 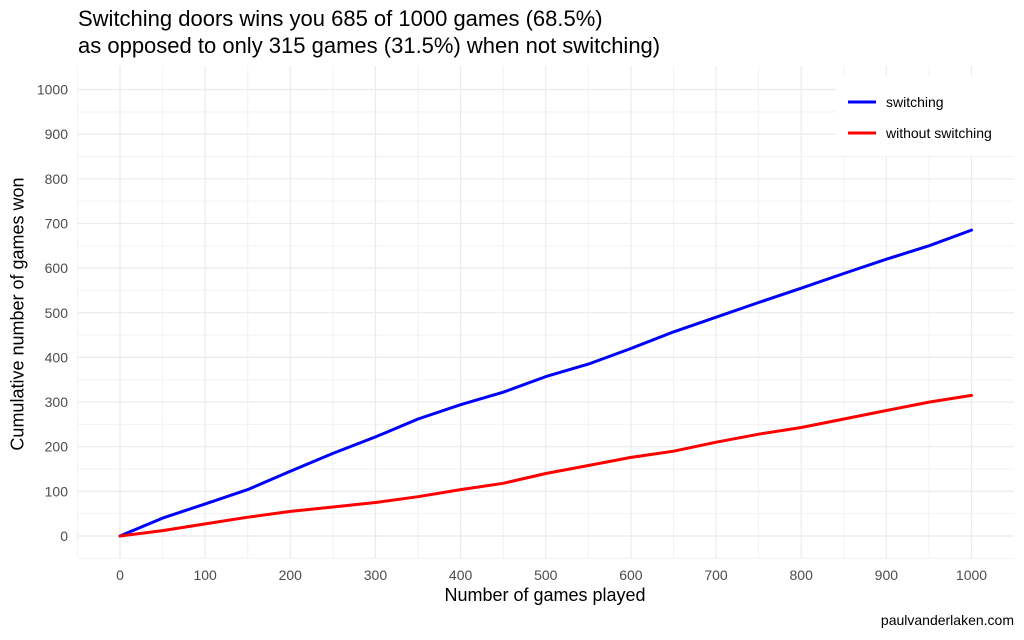 I want to click on y-tick-label: 900, so click(x=57, y=134).